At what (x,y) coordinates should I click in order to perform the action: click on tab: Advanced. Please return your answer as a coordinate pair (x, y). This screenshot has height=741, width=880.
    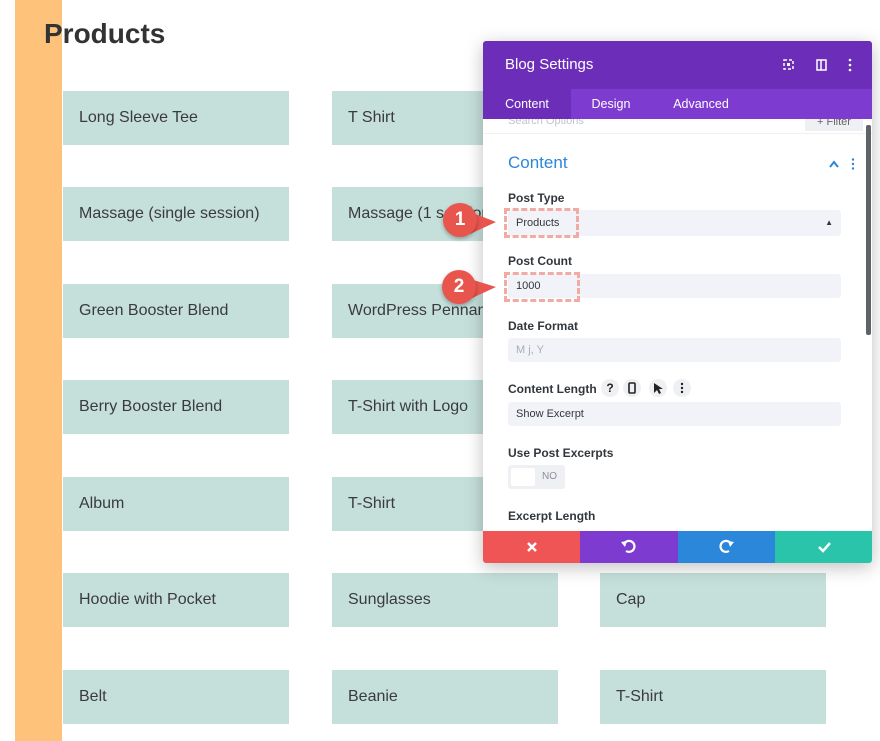
    Looking at the image, I should click on (701, 104).